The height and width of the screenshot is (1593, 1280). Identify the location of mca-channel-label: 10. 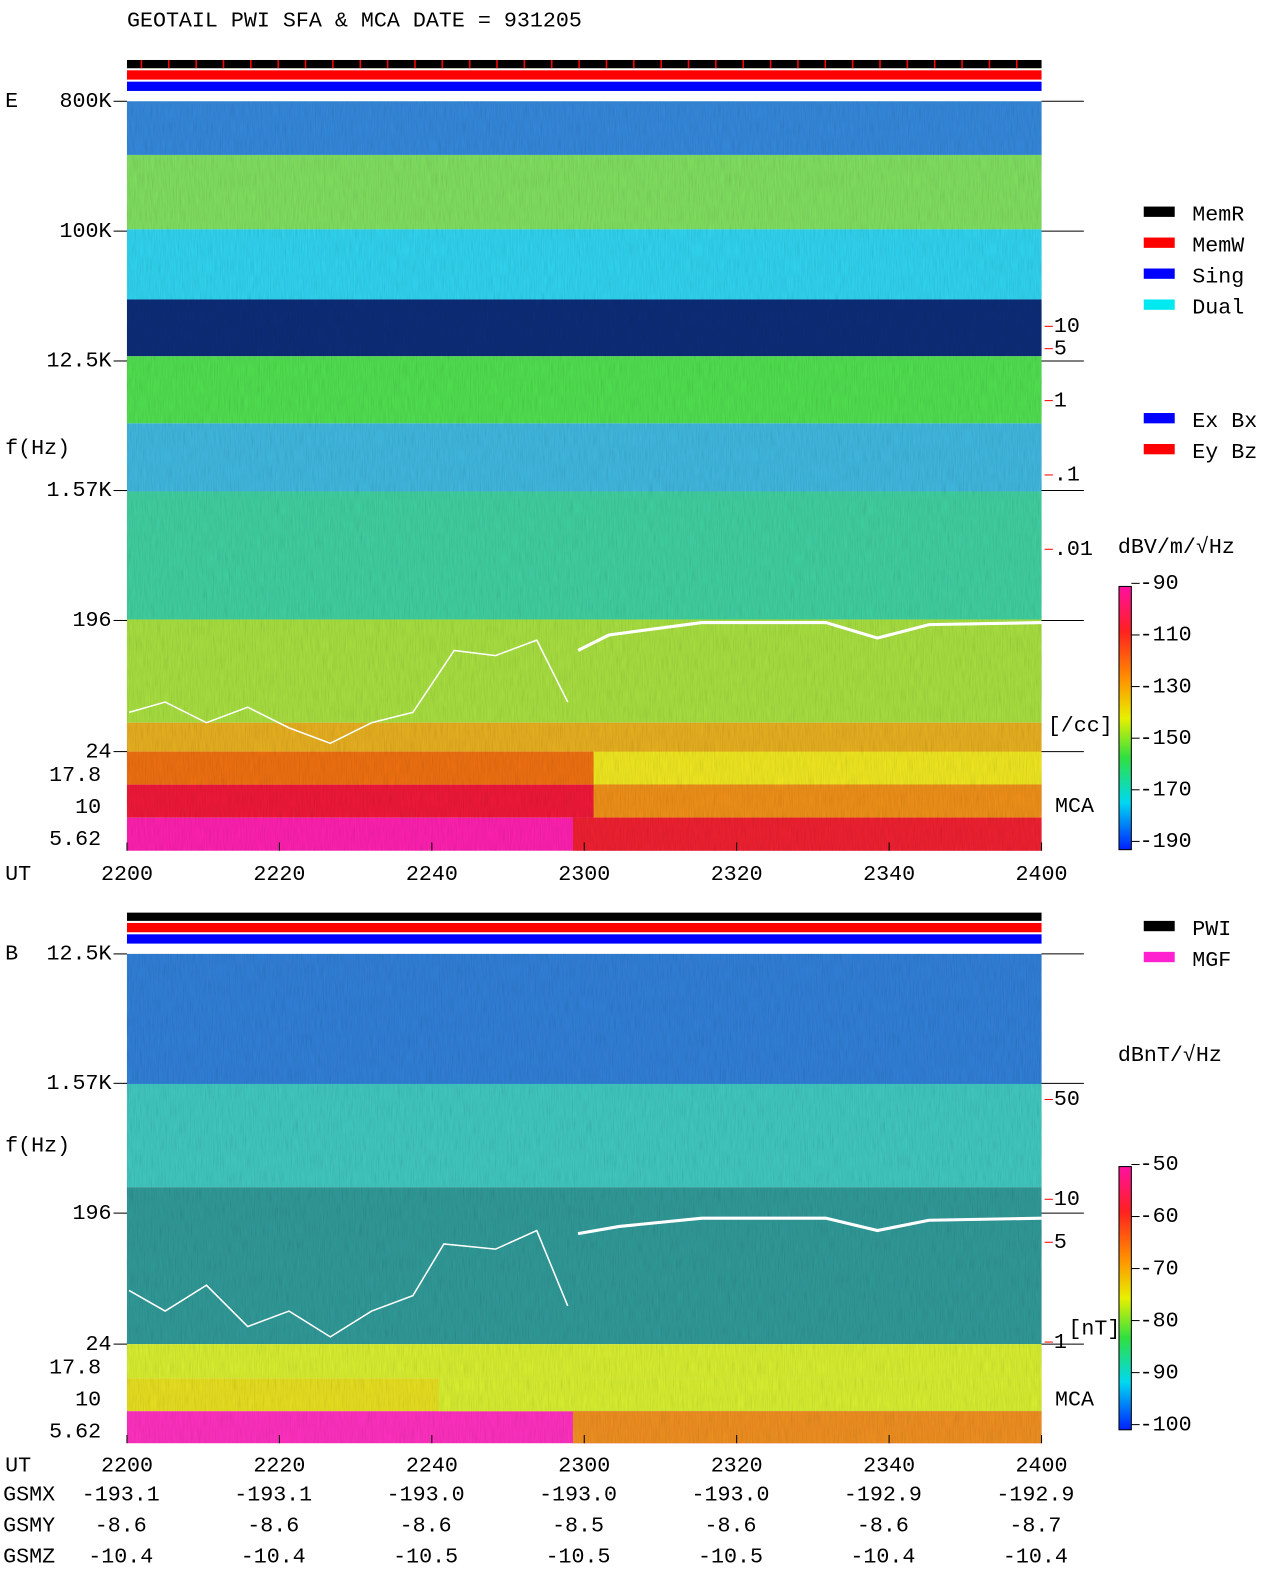
(88, 807).